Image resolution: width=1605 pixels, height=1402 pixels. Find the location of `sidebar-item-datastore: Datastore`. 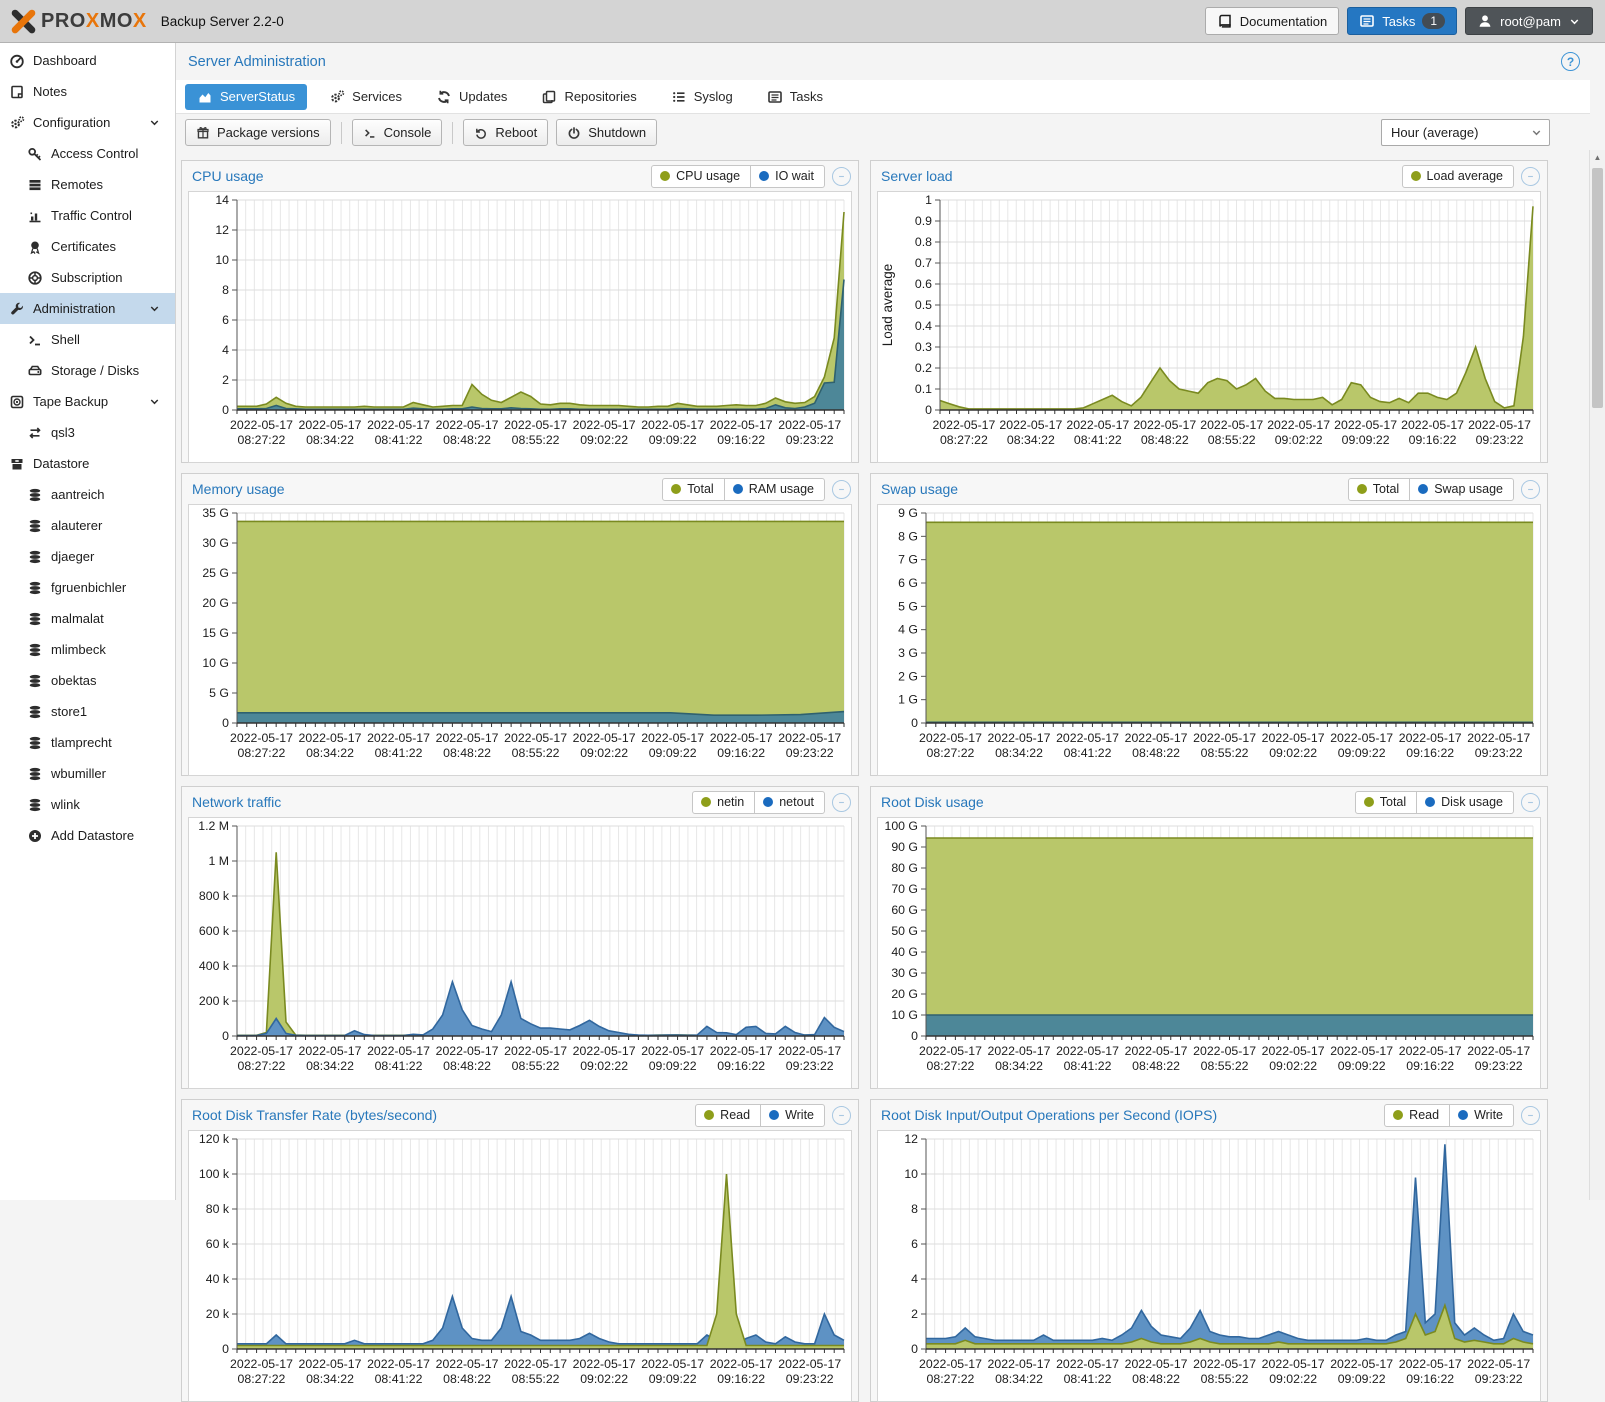

sidebar-item-datastore: Datastore is located at coordinates (87, 463).